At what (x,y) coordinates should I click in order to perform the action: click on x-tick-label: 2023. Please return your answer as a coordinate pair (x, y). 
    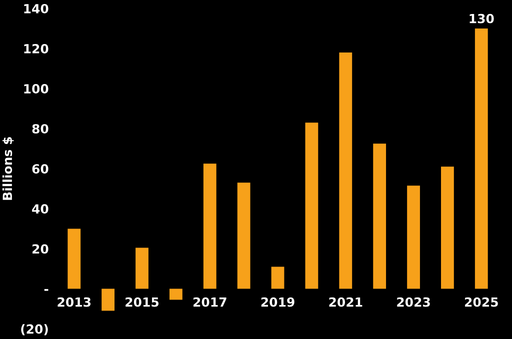
    Looking at the image, I should click on (413, 302).